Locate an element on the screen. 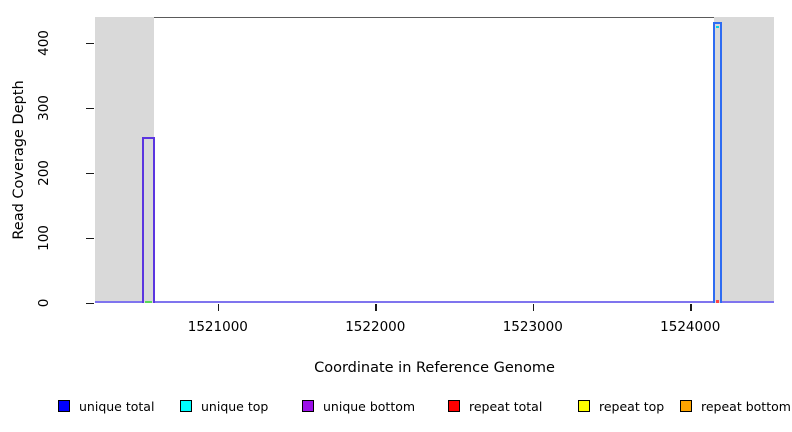 The image size is (792, 432). x-axis-title: Coordinate in Reference Genome is located at coordinates (434, 368).